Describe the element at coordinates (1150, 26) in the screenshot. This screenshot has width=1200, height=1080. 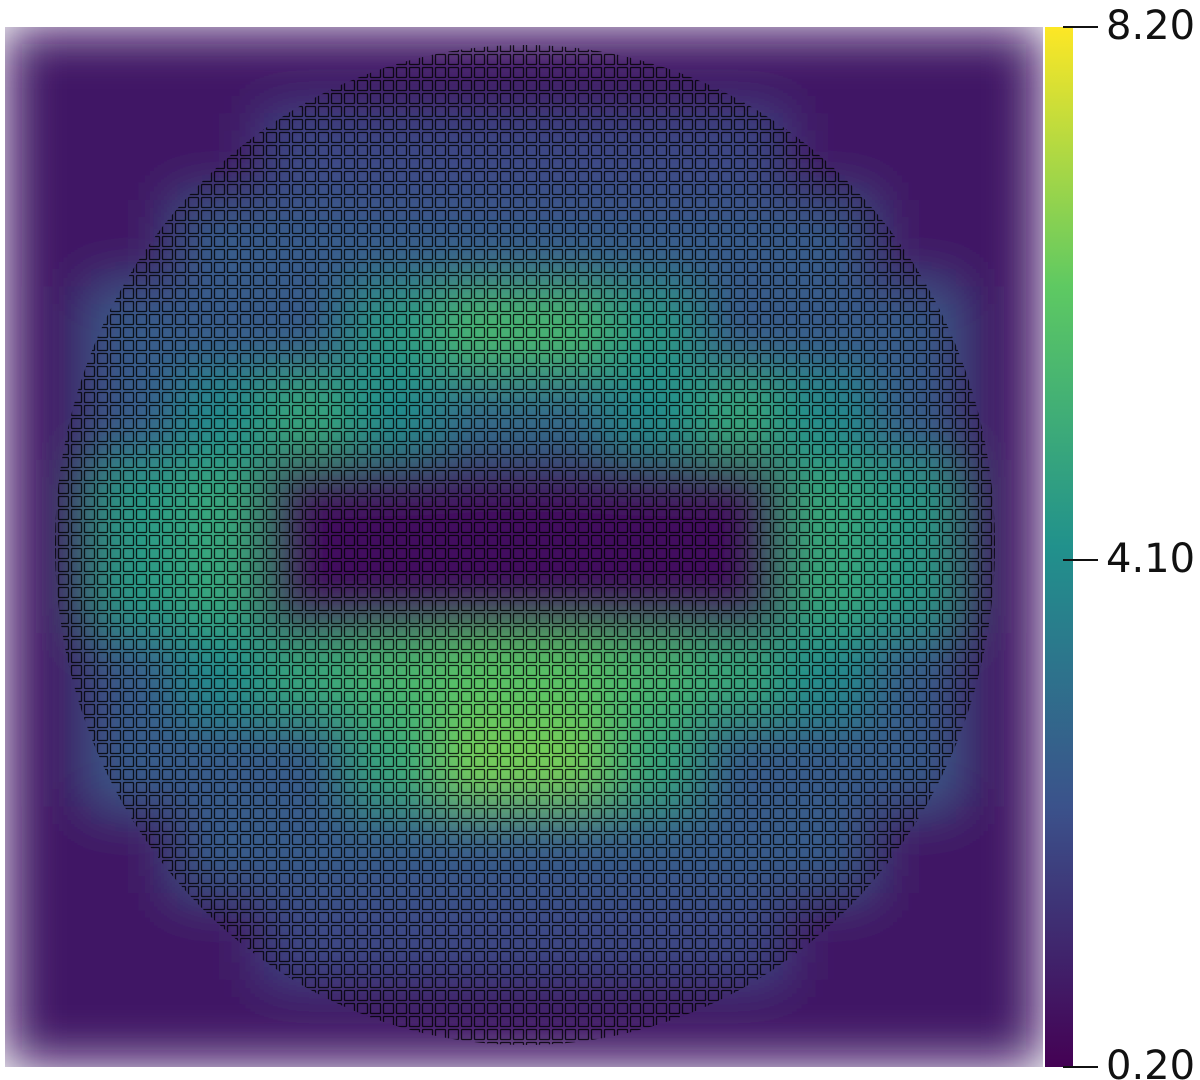
I see `tick-label: 8.20` at that location.